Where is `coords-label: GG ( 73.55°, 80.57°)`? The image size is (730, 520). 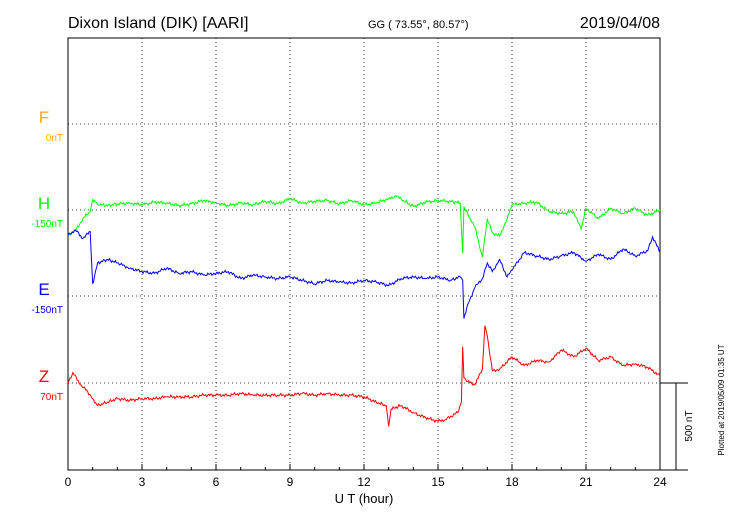 coords-label: GG ( 73.55°, 80.57°) is located at coordinates (418, 25).